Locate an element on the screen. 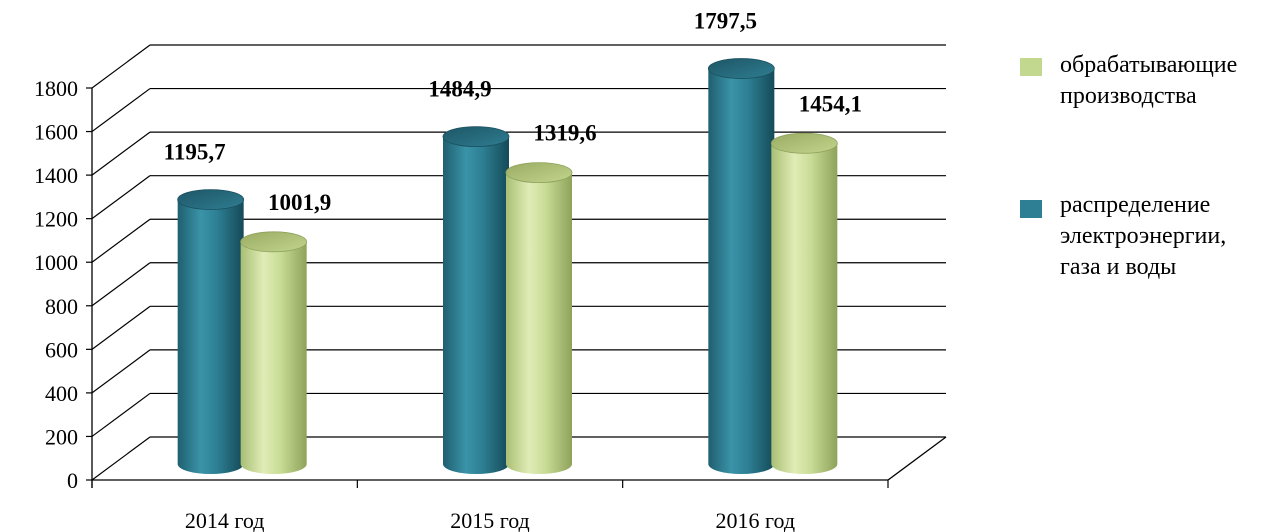 The height and width of the screenshot is (532, 1278). y-tick-label: 1000 is located at coordinates (56, 262).